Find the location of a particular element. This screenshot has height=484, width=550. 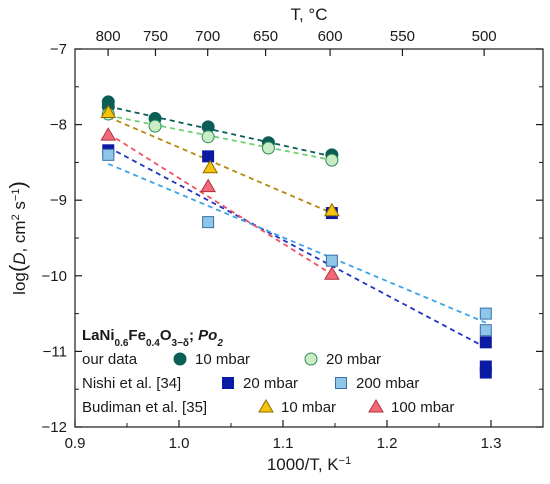

top-axis-title: T, °C is located at coordinates (308, 14).